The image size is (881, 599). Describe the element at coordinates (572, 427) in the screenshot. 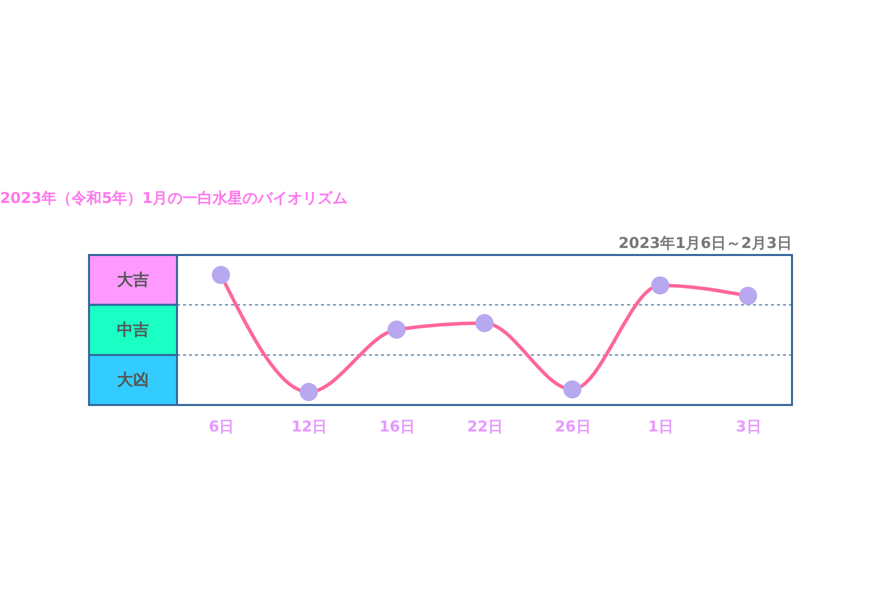

I see `x-tick-label: 26日` at that location.